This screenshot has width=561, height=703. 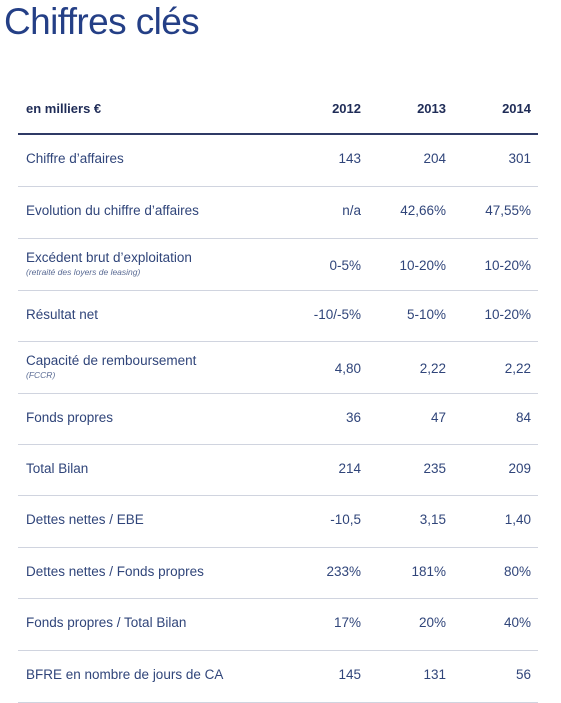 What do you see at coordinates (431, 108) in the screenshot?
I see `year-header-2013: 2013` at bounding box center [431, 108].